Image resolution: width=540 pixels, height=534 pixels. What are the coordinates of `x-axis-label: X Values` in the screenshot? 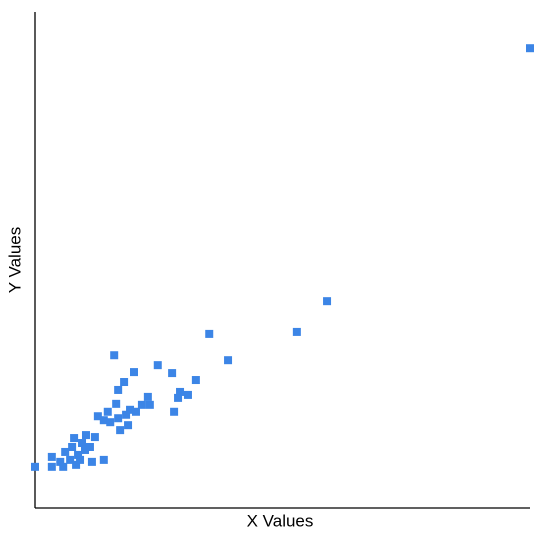 It's located at (280, 520).